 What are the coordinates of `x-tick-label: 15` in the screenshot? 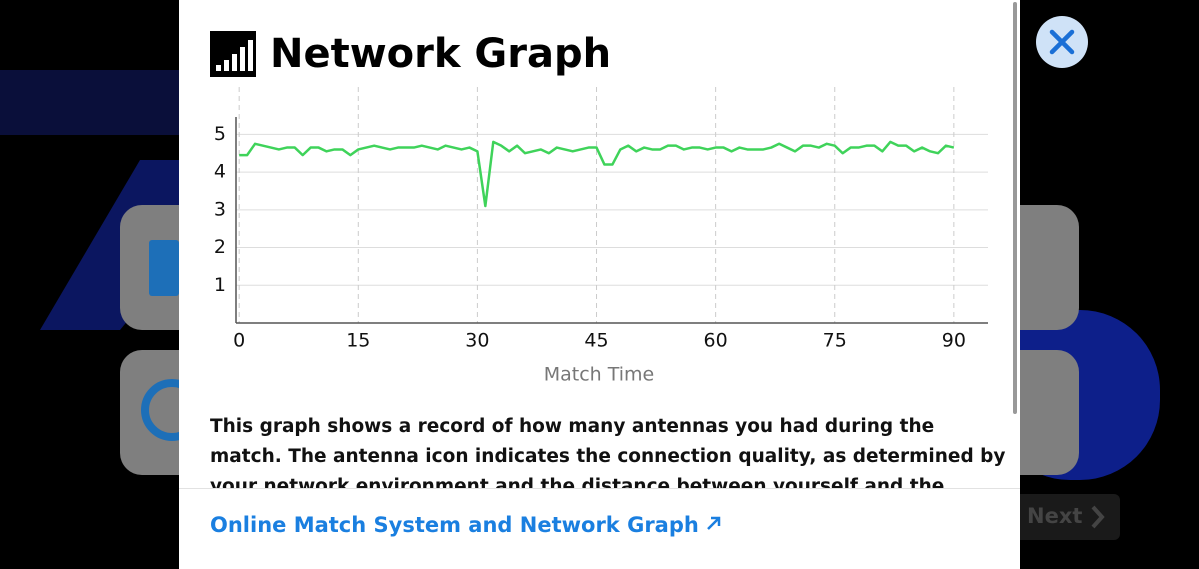 It's located at (358, 341).